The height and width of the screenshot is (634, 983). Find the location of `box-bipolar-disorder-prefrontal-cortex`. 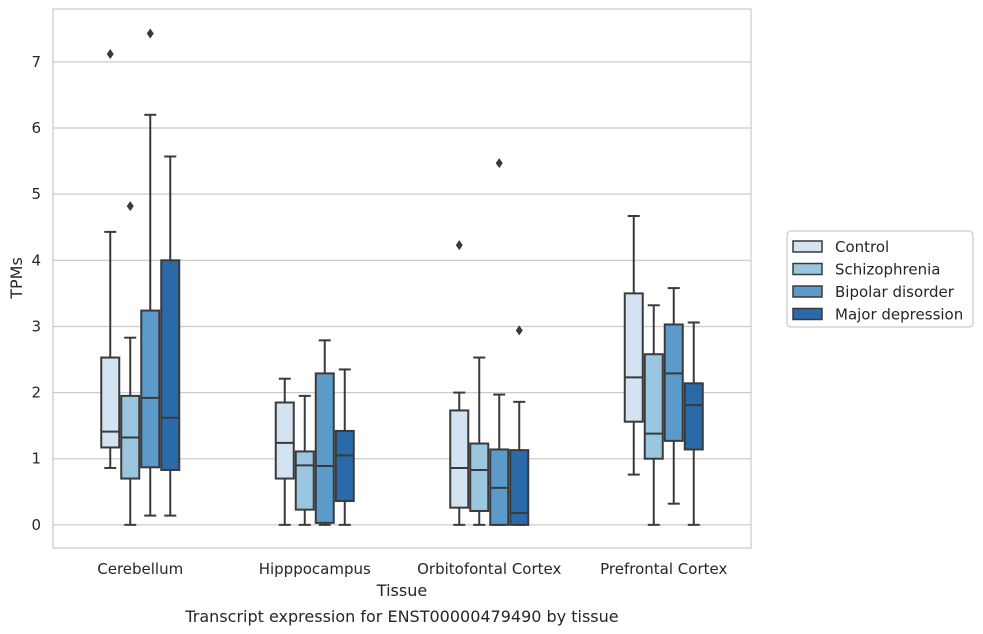

box-bipolar-disorder-prefrontal-cortex is located at coordinates (673, 396).